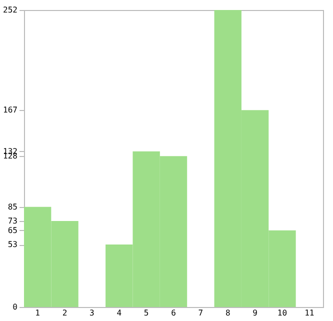  Describe the element at coordinates (10, 10) in the screenshot. I see `y-tick-label: 252` at that location.